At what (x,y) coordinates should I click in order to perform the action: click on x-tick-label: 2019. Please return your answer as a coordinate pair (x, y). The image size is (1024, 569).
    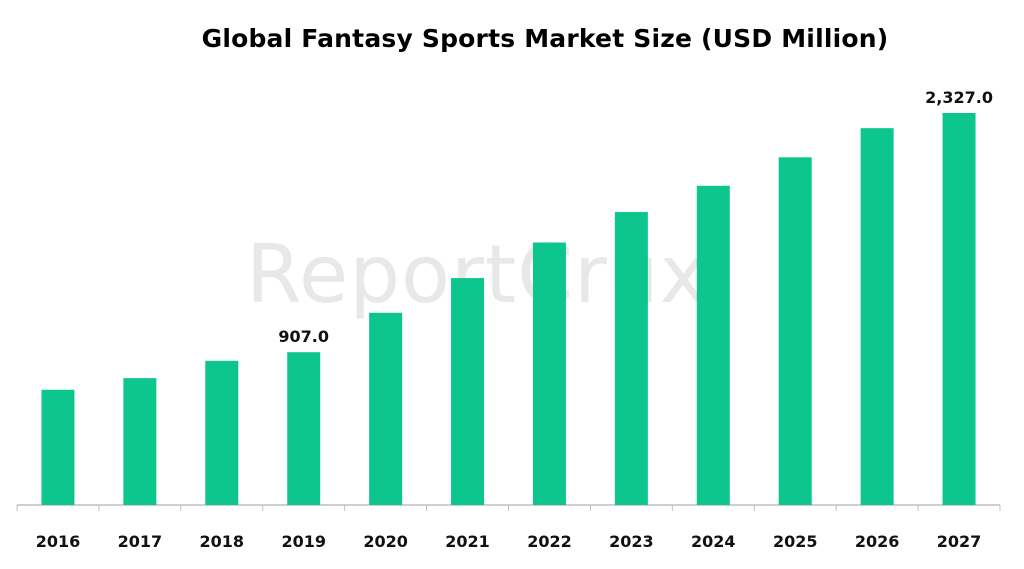
    Looking at the image, I should click on (303, 541).